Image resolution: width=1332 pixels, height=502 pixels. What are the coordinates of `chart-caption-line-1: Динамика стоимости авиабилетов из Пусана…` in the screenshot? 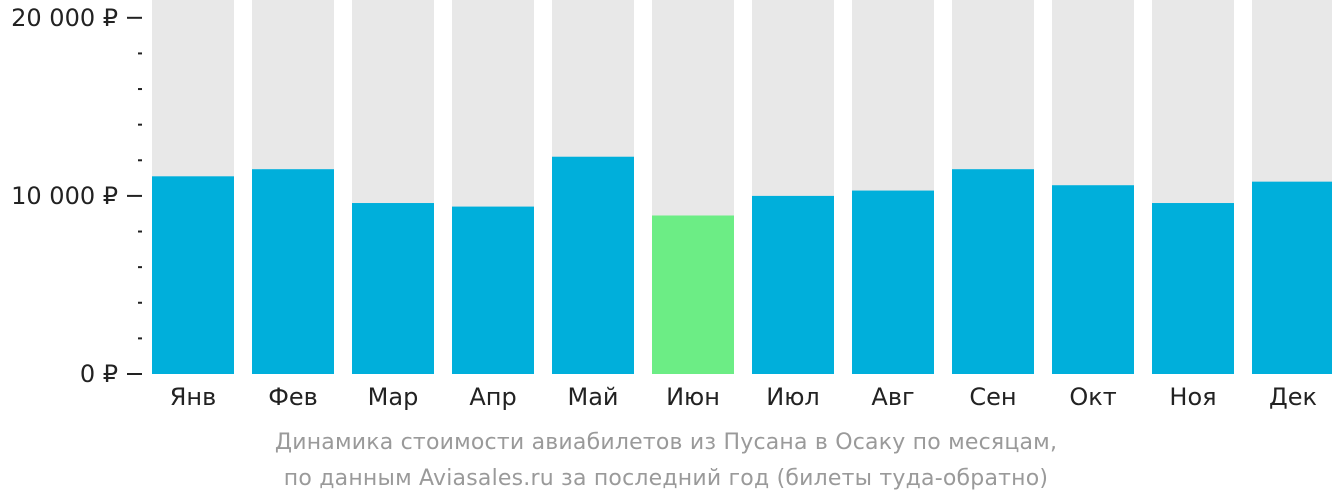 It's located at (666, 442).